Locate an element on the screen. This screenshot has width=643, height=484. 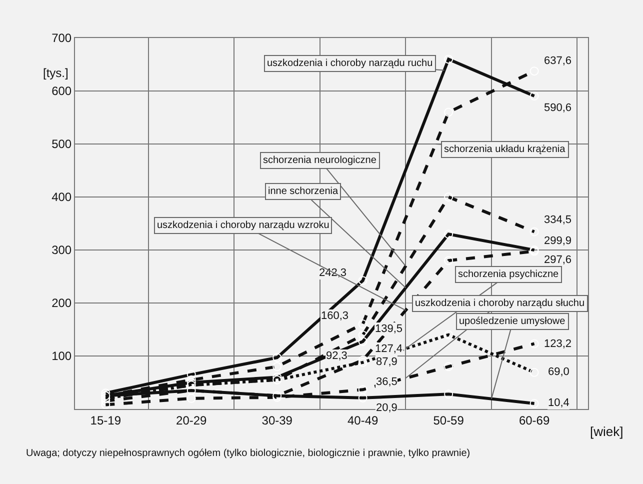
y-tick-label: 300 is located at coordinates (62, 250).